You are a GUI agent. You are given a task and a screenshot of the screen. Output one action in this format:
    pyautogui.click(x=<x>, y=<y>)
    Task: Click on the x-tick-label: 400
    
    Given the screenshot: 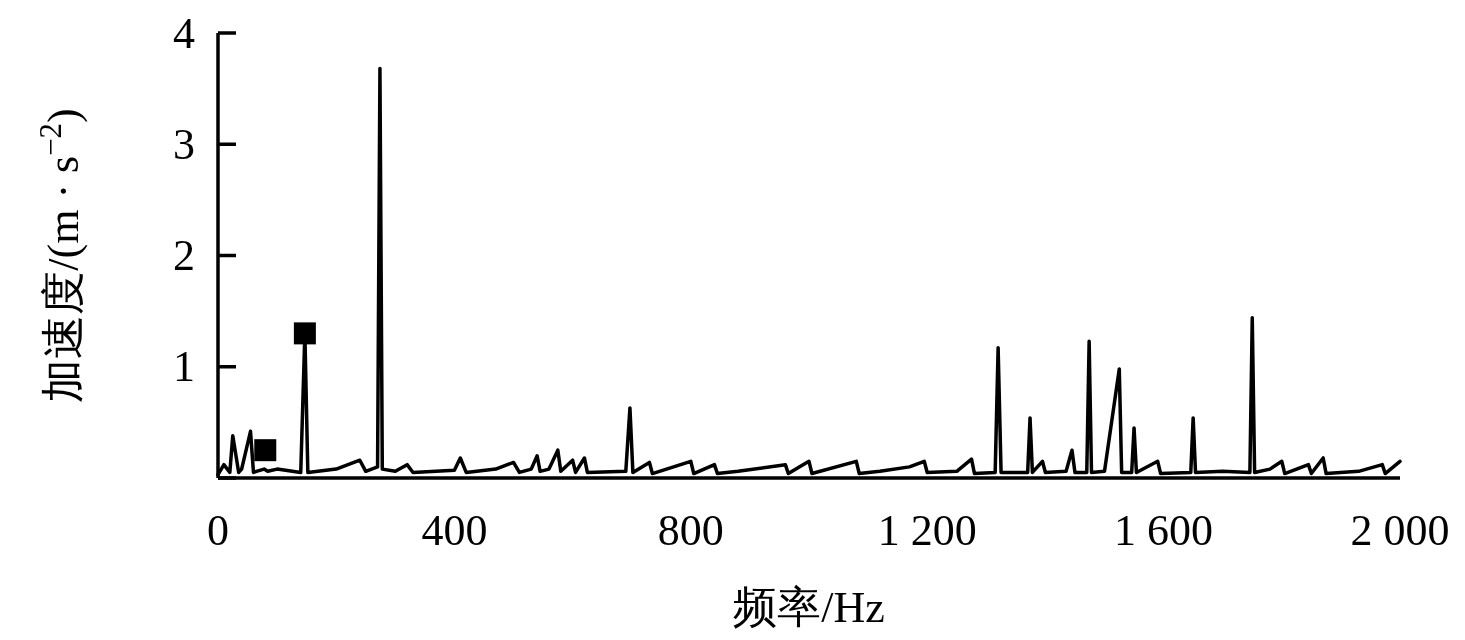 What is the action you would take?
    pyautogui.click(x=454, y=530)
    